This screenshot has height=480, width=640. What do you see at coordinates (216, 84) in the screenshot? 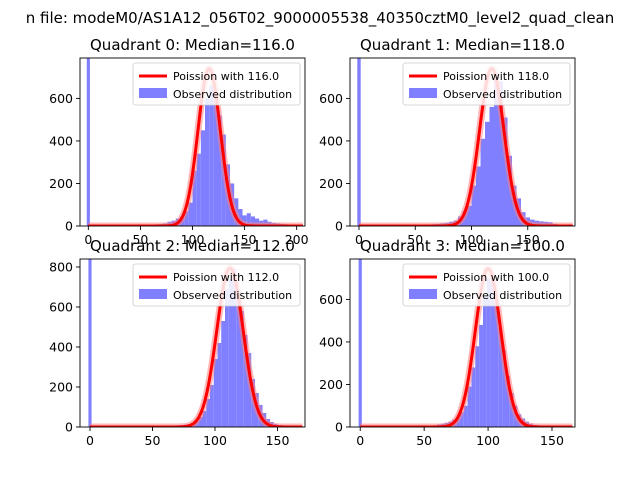
I see `legend: Poission with 116.0 Observed distribution` at bounding box center [216, 84].